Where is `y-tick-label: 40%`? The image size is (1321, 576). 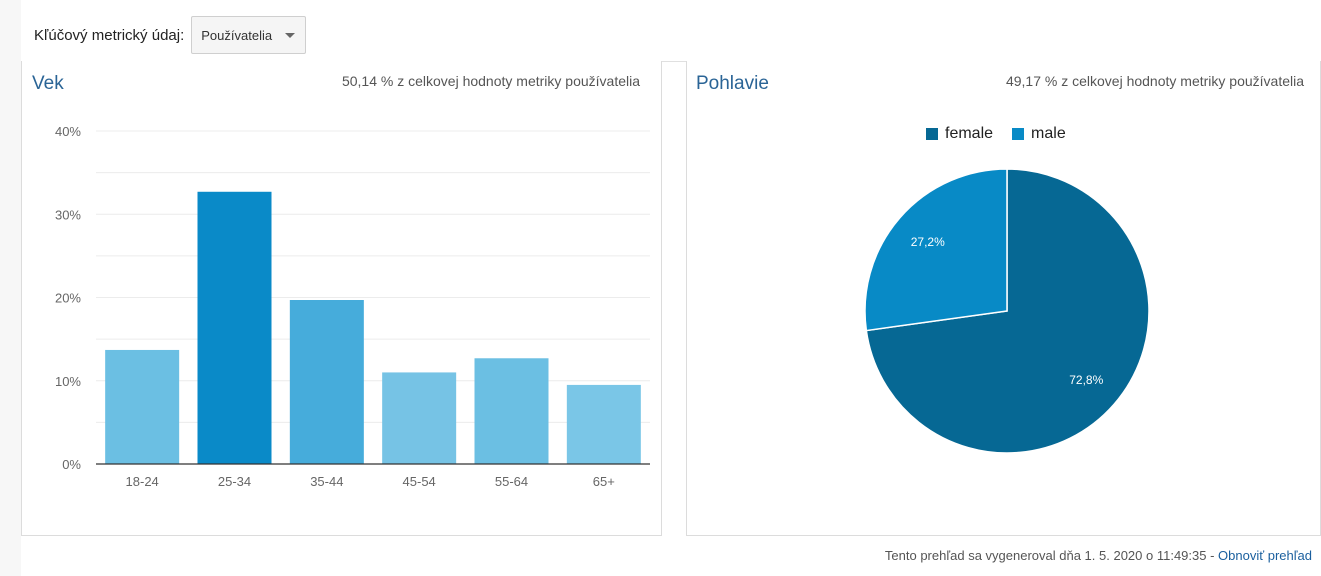 y-tick-label: 40% is located at coordinates (68, 131).